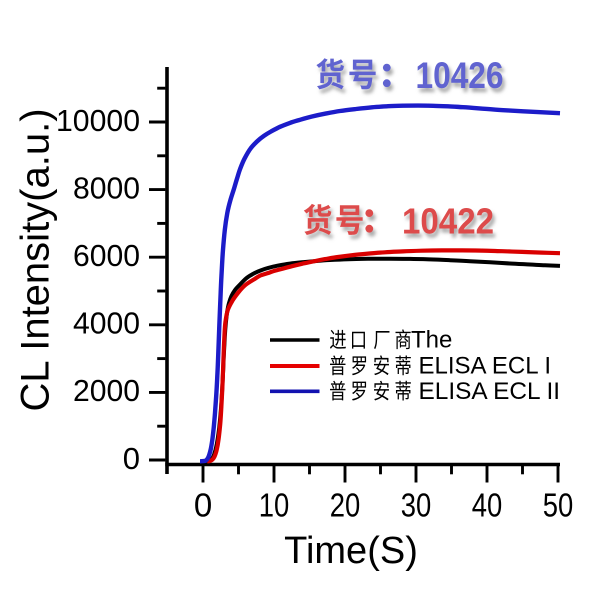 The width and height of the screenshot is (600, 605). Describe the element at coordinates (460, 75) in the screenshot. I see `svg-text: 10426` at that location.